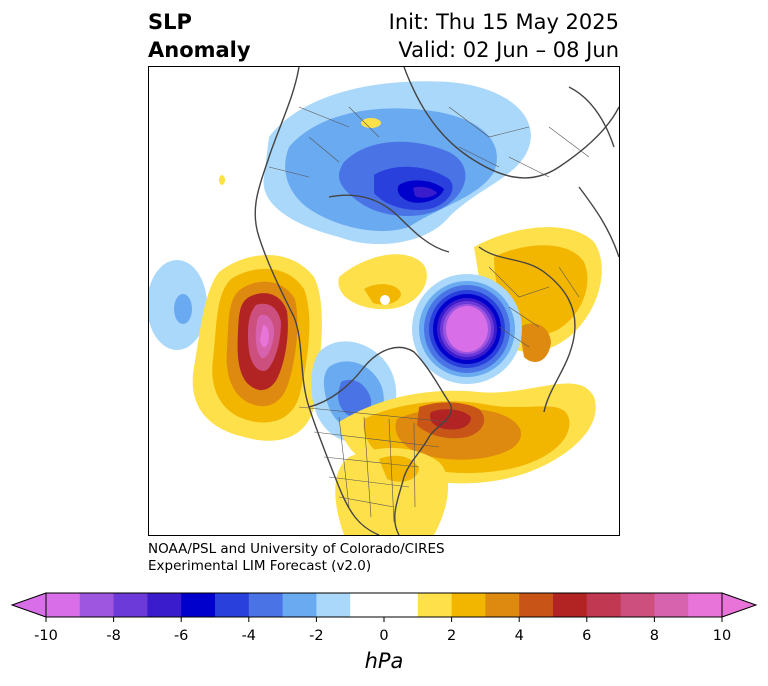 Image resolution: width=768 pixels, height=686 pixels. Describe the element at coordinates (382, 282) in the screenshot. I see `positive-anomaly-arctic` at that location.